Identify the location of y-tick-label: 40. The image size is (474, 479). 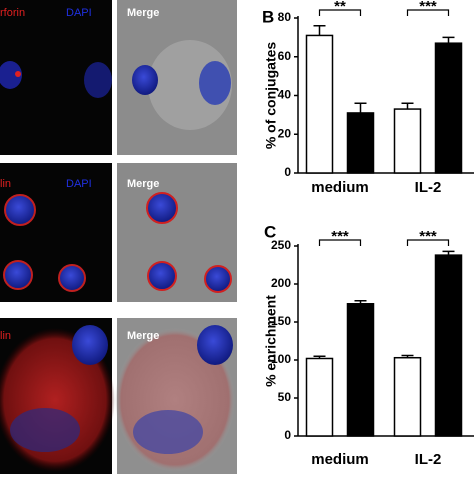
(285, 95).